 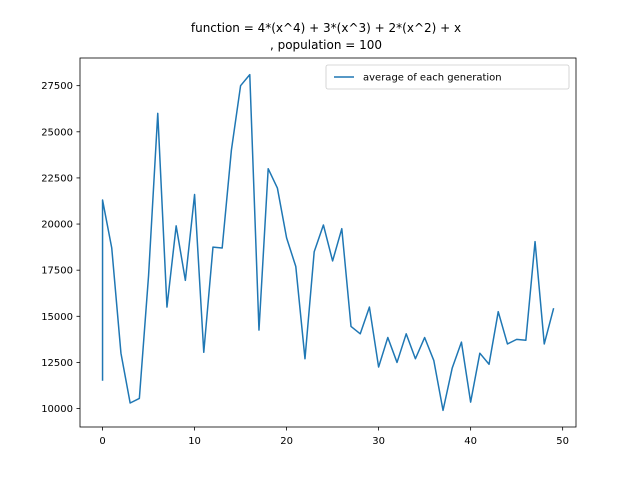 I want to click on x-tick-label: 30, so click(x=378, y=441).